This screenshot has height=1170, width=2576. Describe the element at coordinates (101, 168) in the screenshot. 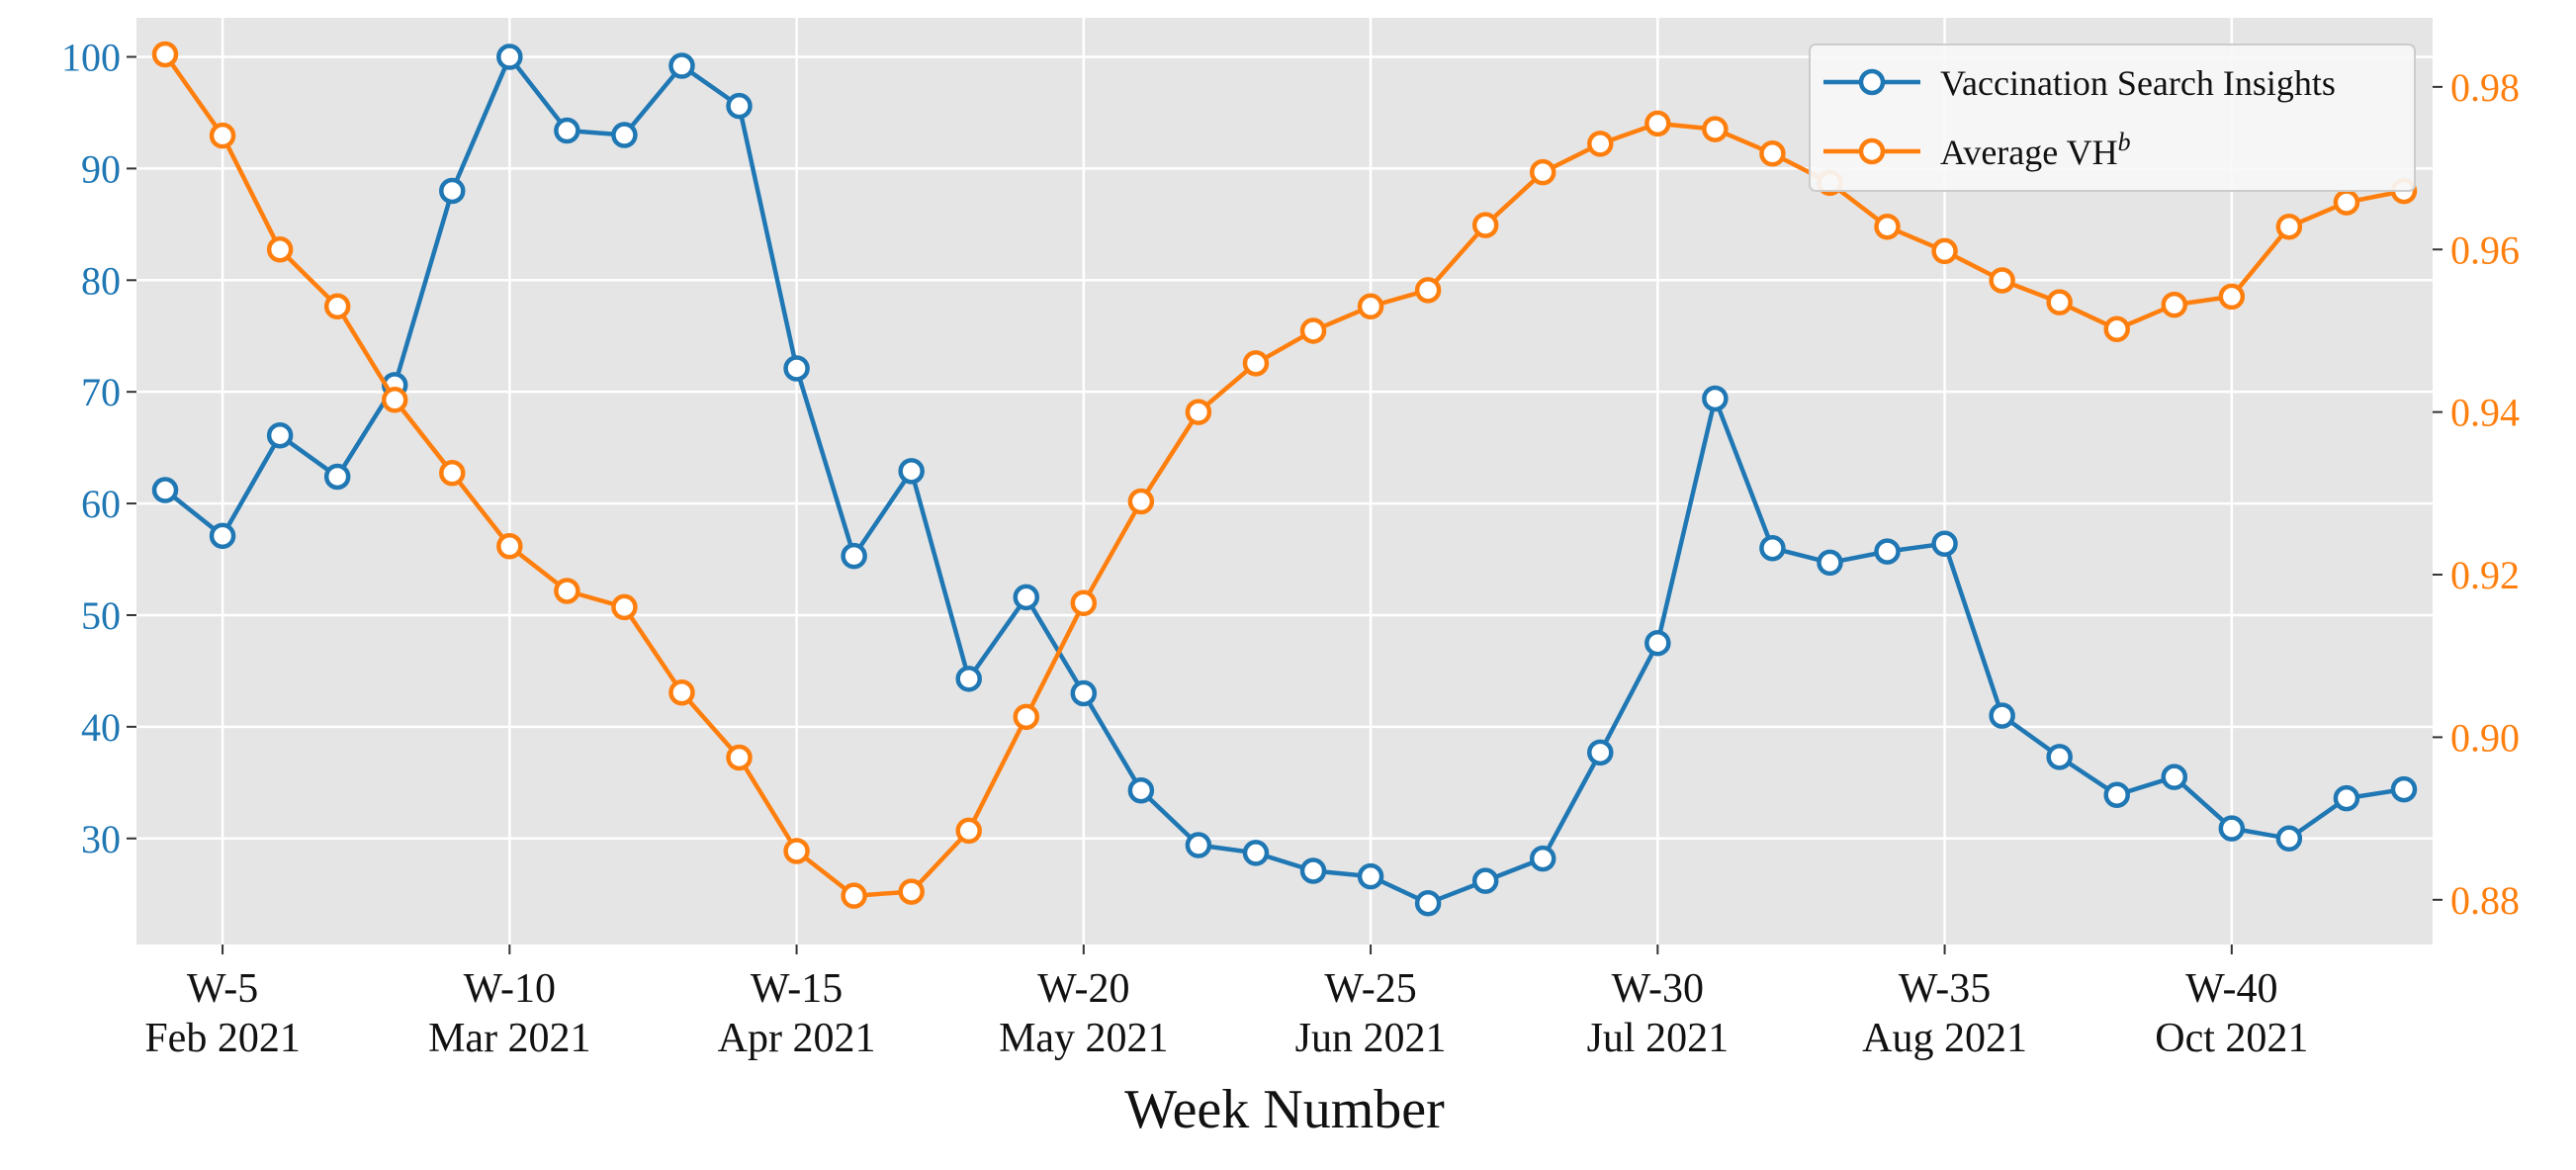

I see `left-tick-label: 90` at that location.